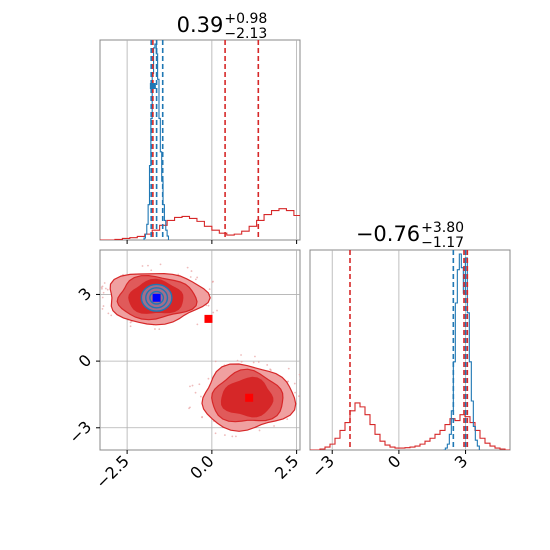 Image resolution: width=550 pixels, height=550 pixels. I want to click on title-param2: −0.76, so click(388, 234).